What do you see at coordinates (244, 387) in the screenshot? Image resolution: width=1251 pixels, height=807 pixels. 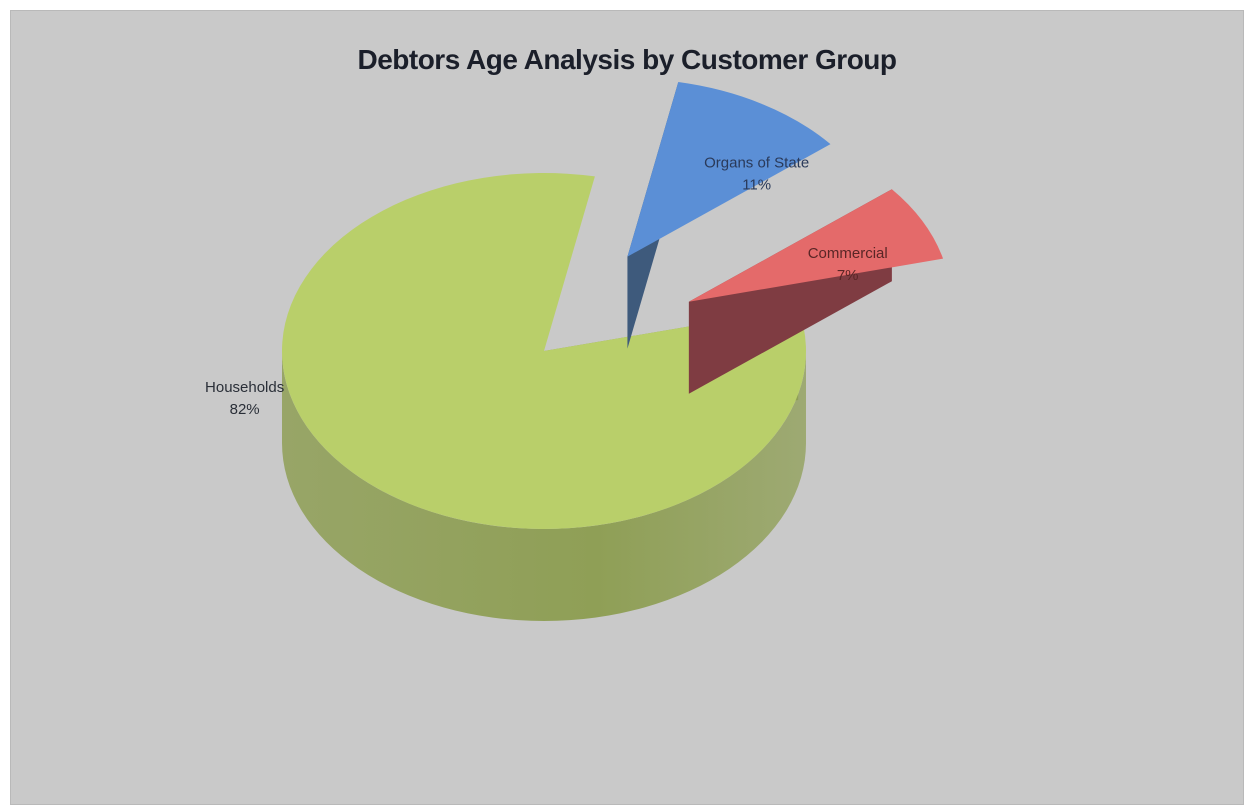 I see `slice-label-households: Households` at bounding box center [244, 387].